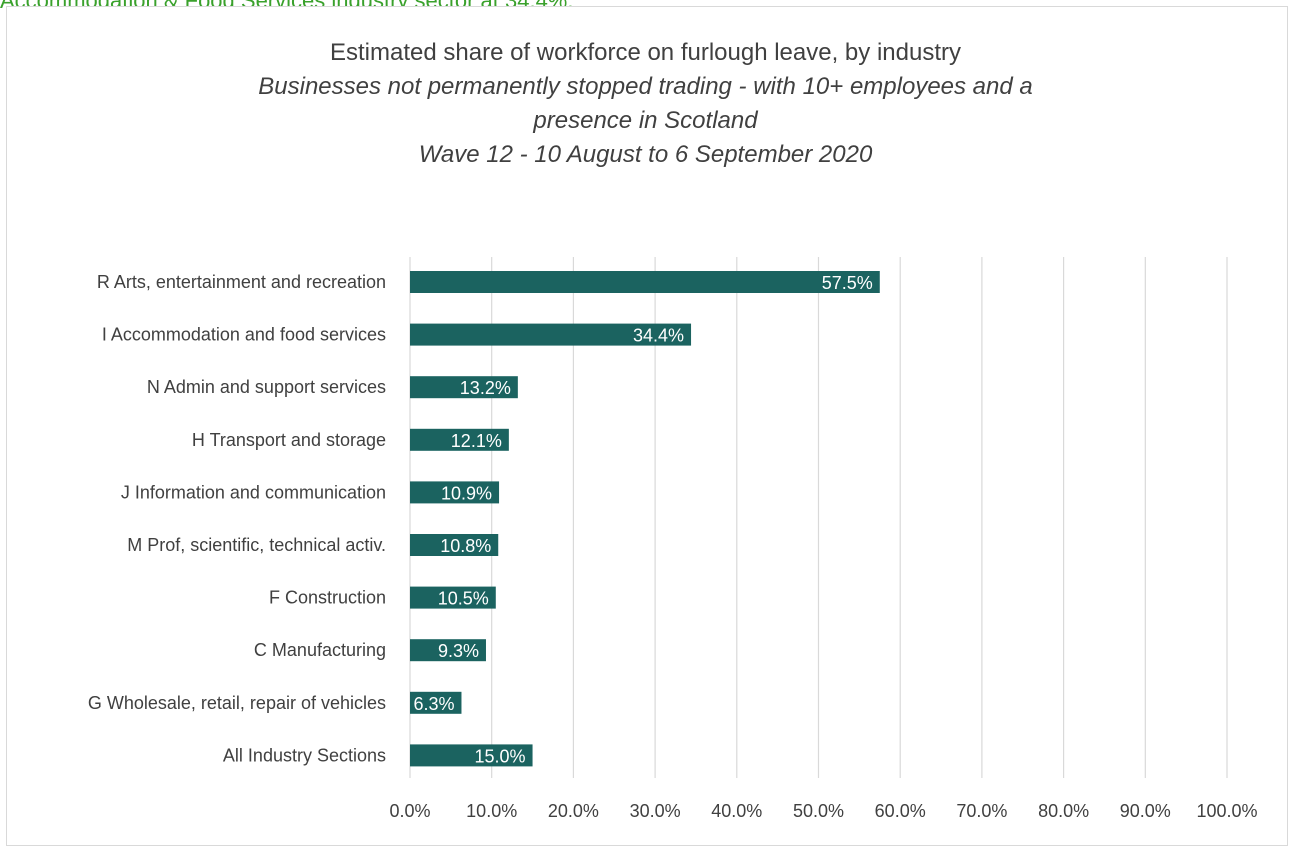 This screenshot has height=846, width=1291. I want to click on category-label: F Construction, so click(327, 598).